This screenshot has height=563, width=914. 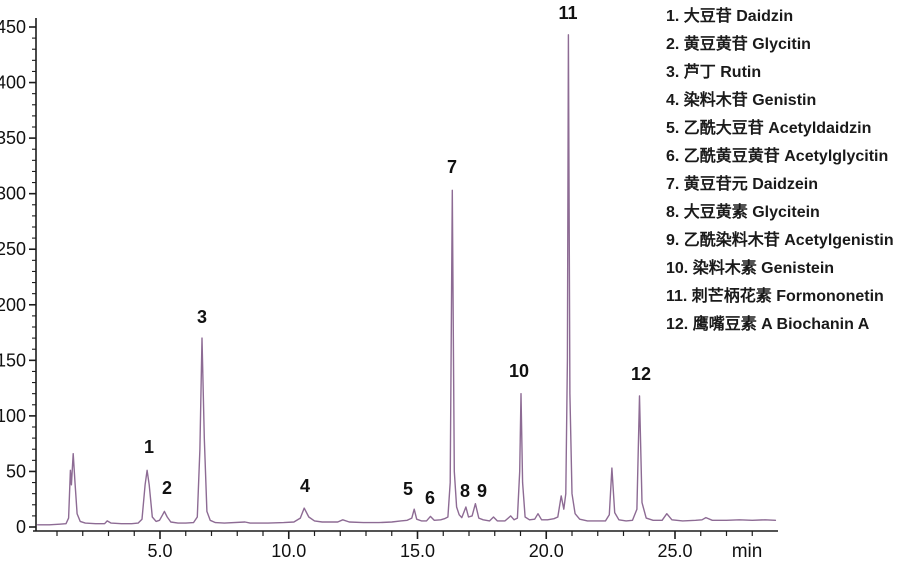 What do you see at coordinates (780, 240) in the screenshot?
I see `legend-item: 9. 乙酰染料木苷 Acetylgenistin` at bounding box center [780, 240].